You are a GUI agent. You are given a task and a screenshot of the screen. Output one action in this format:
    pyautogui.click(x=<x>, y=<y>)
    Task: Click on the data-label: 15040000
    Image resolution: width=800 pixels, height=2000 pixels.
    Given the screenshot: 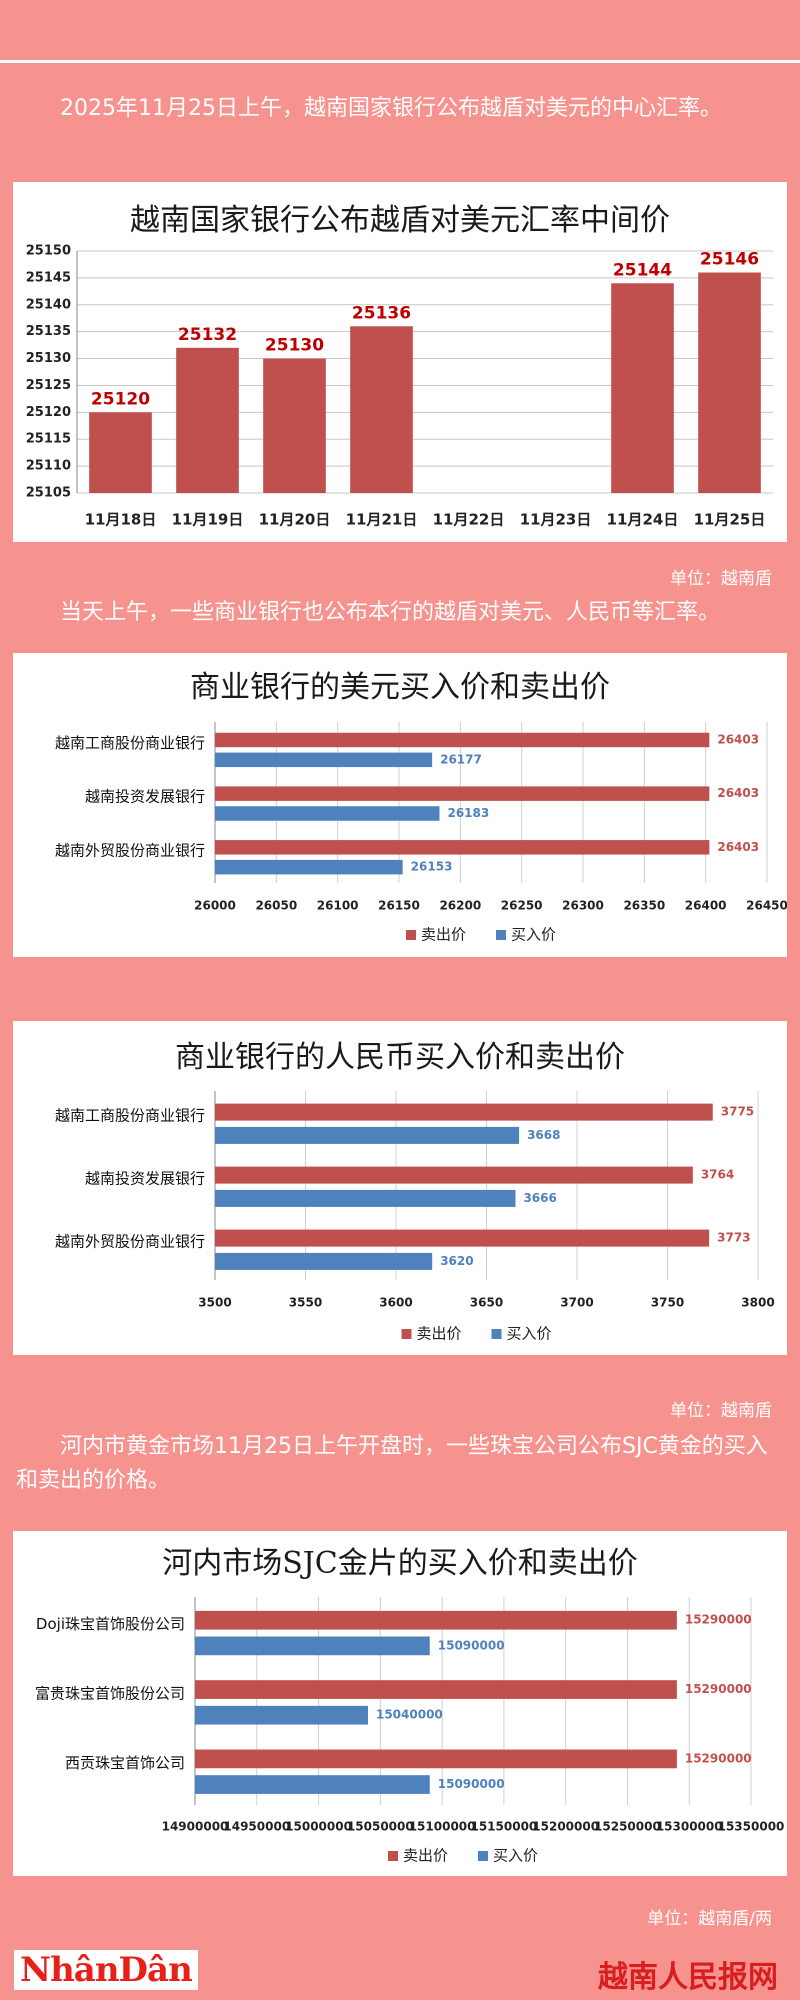 What is the action you would take?
    pyautogui.click(x=409, y=1715)
    